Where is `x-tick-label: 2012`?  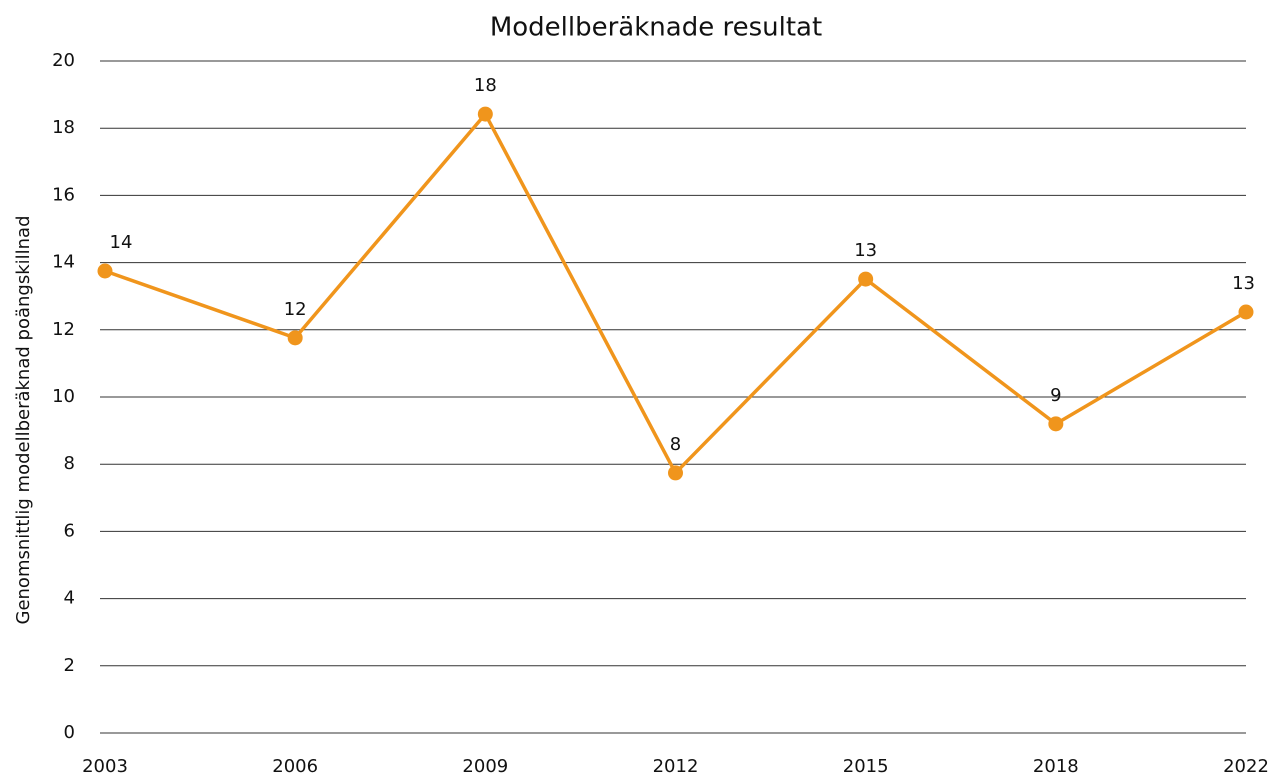 x-tick-label: 2012 is located at coordinates (676, 766).